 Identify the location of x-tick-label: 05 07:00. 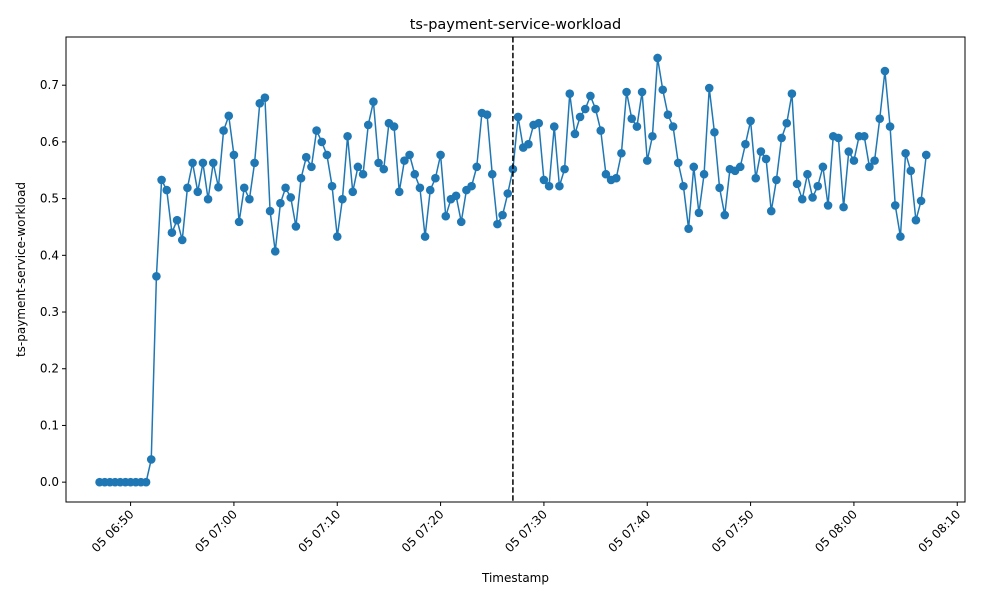
(216, 531).